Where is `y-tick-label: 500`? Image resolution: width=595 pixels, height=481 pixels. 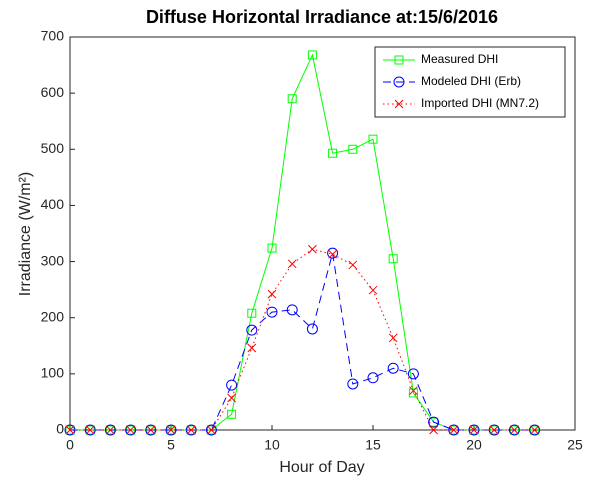 y-tick-label: 500 is located at coordinates (53, 148).